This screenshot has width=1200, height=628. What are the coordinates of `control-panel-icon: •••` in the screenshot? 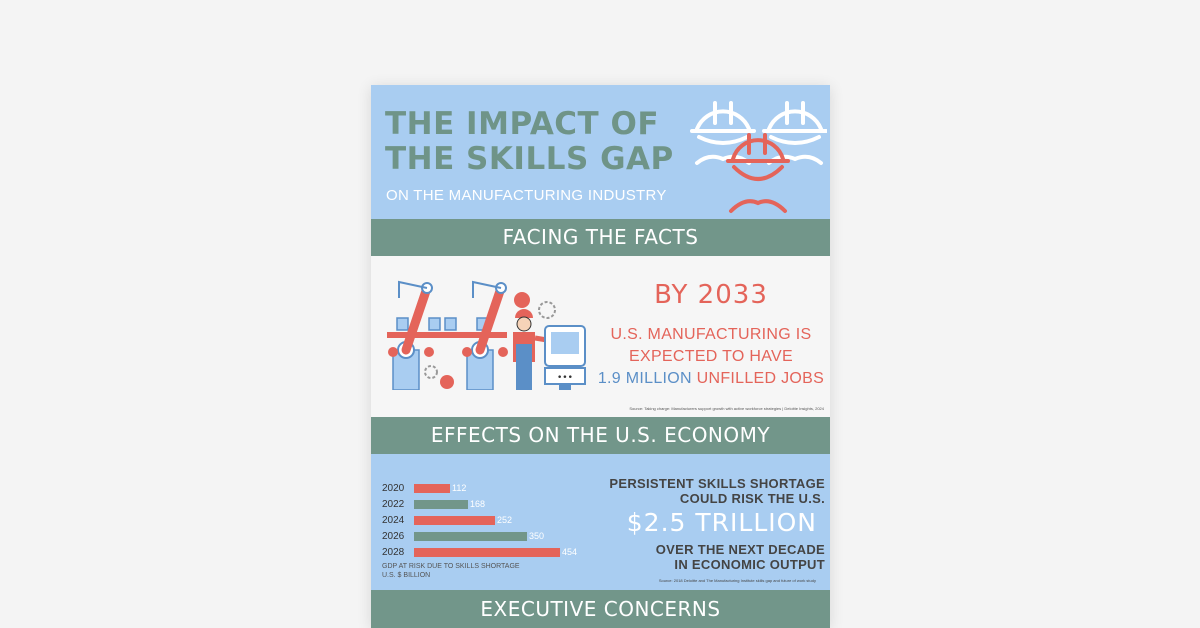 It's located at (565, 357).